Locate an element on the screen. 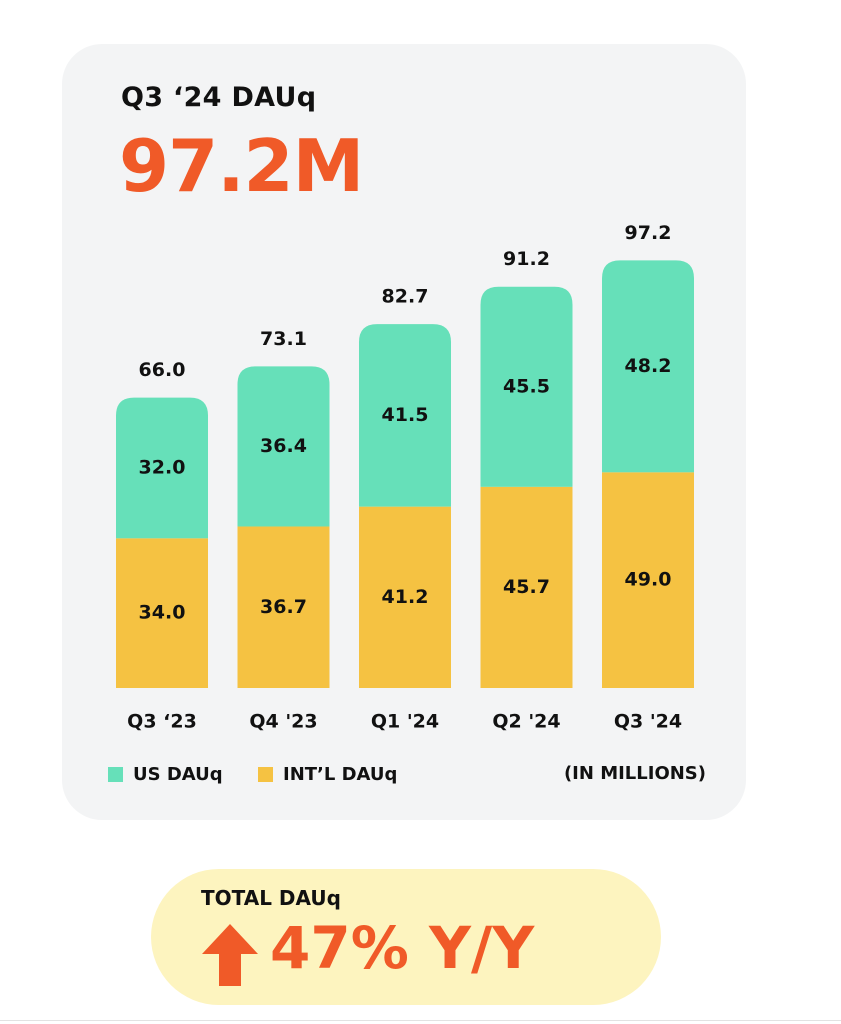 The image size is (841, 1024). bar-us-value-label: 45.5 is located at coordinates (526, 386).